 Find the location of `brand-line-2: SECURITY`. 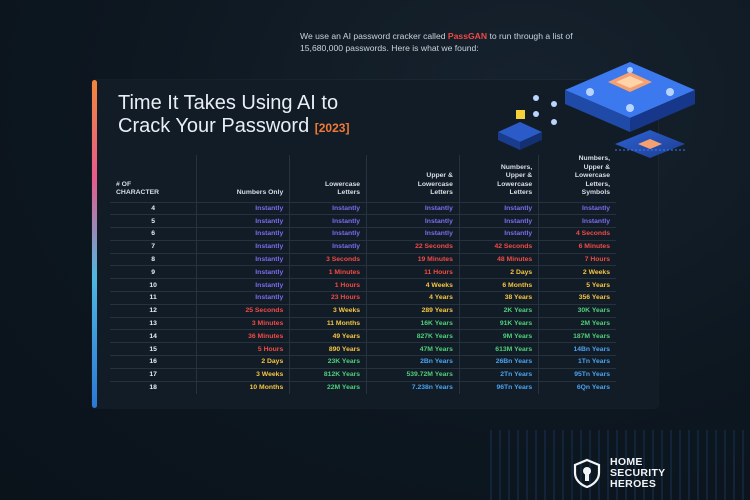

brand-line-2: SECURITY is located at coordinates (638, 472).